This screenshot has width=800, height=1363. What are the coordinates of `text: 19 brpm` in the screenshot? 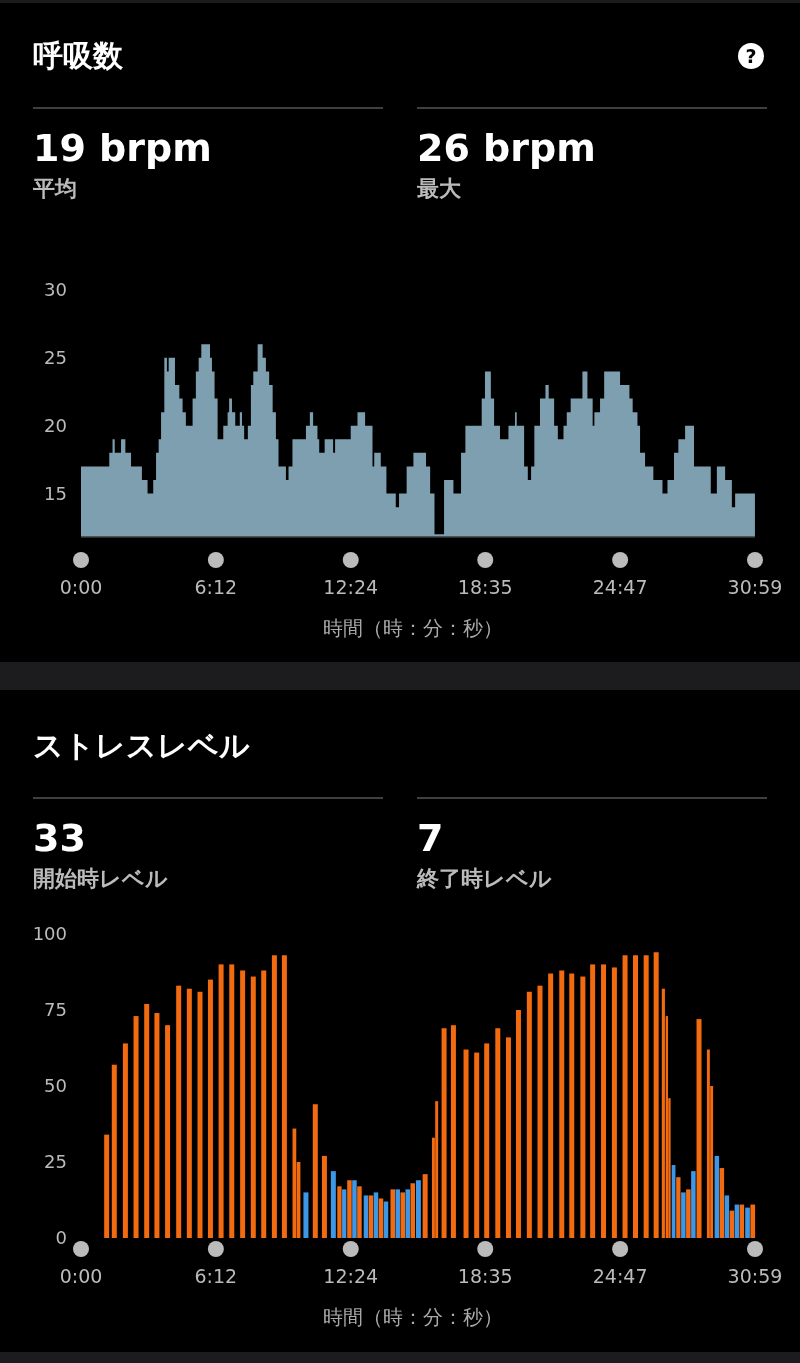 It's located at (122, 148).